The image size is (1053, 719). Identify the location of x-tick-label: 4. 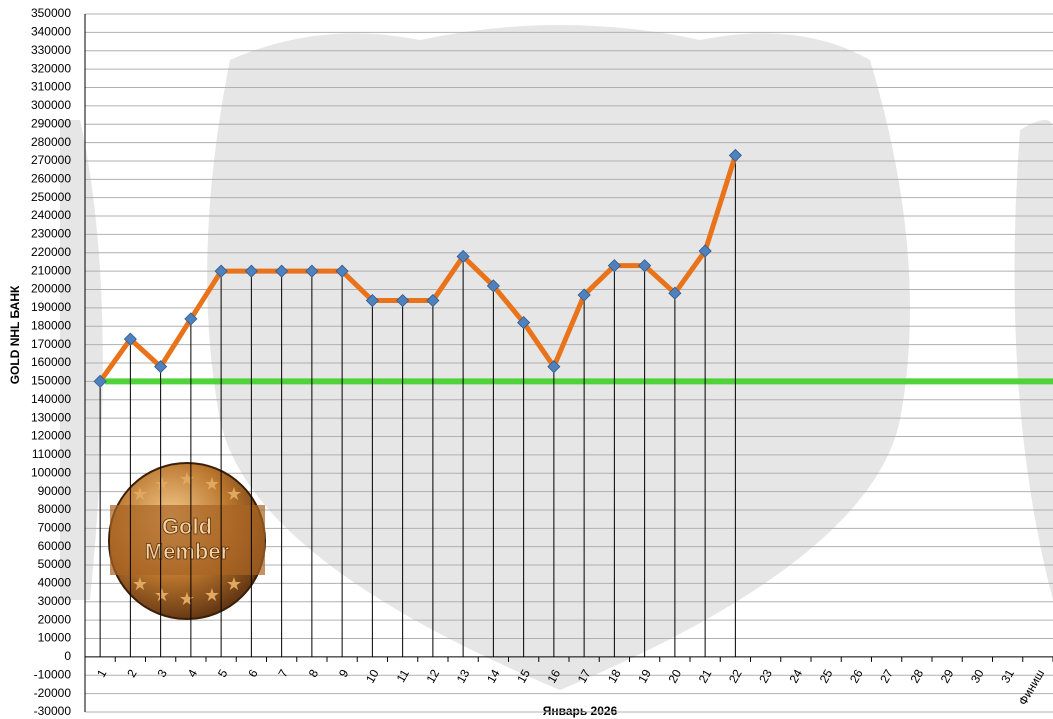
(193, 673).